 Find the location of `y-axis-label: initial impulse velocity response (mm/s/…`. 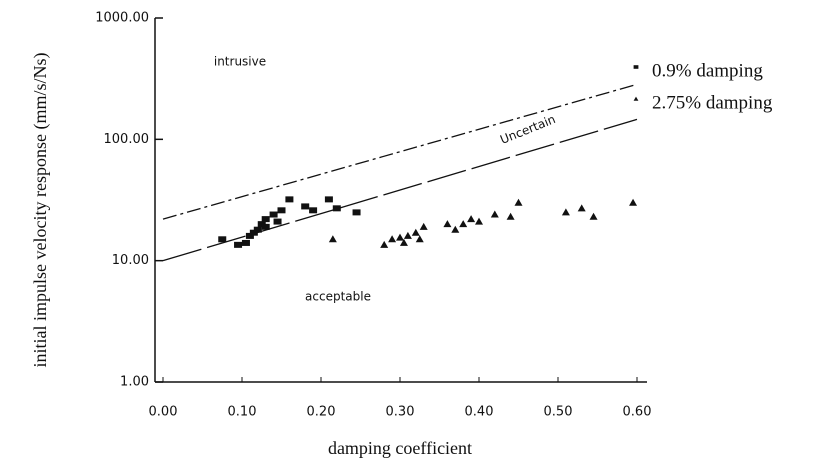

y-axis-label: initial impulse velocity response (mm/s/… is located at coordinates (40, 210).